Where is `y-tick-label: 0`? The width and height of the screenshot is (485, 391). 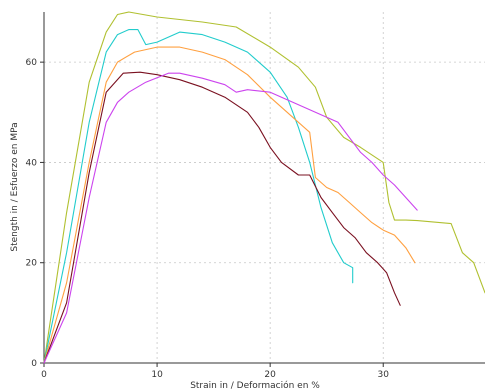 y-tick-label: 0 is located at coordinates (34, 364).